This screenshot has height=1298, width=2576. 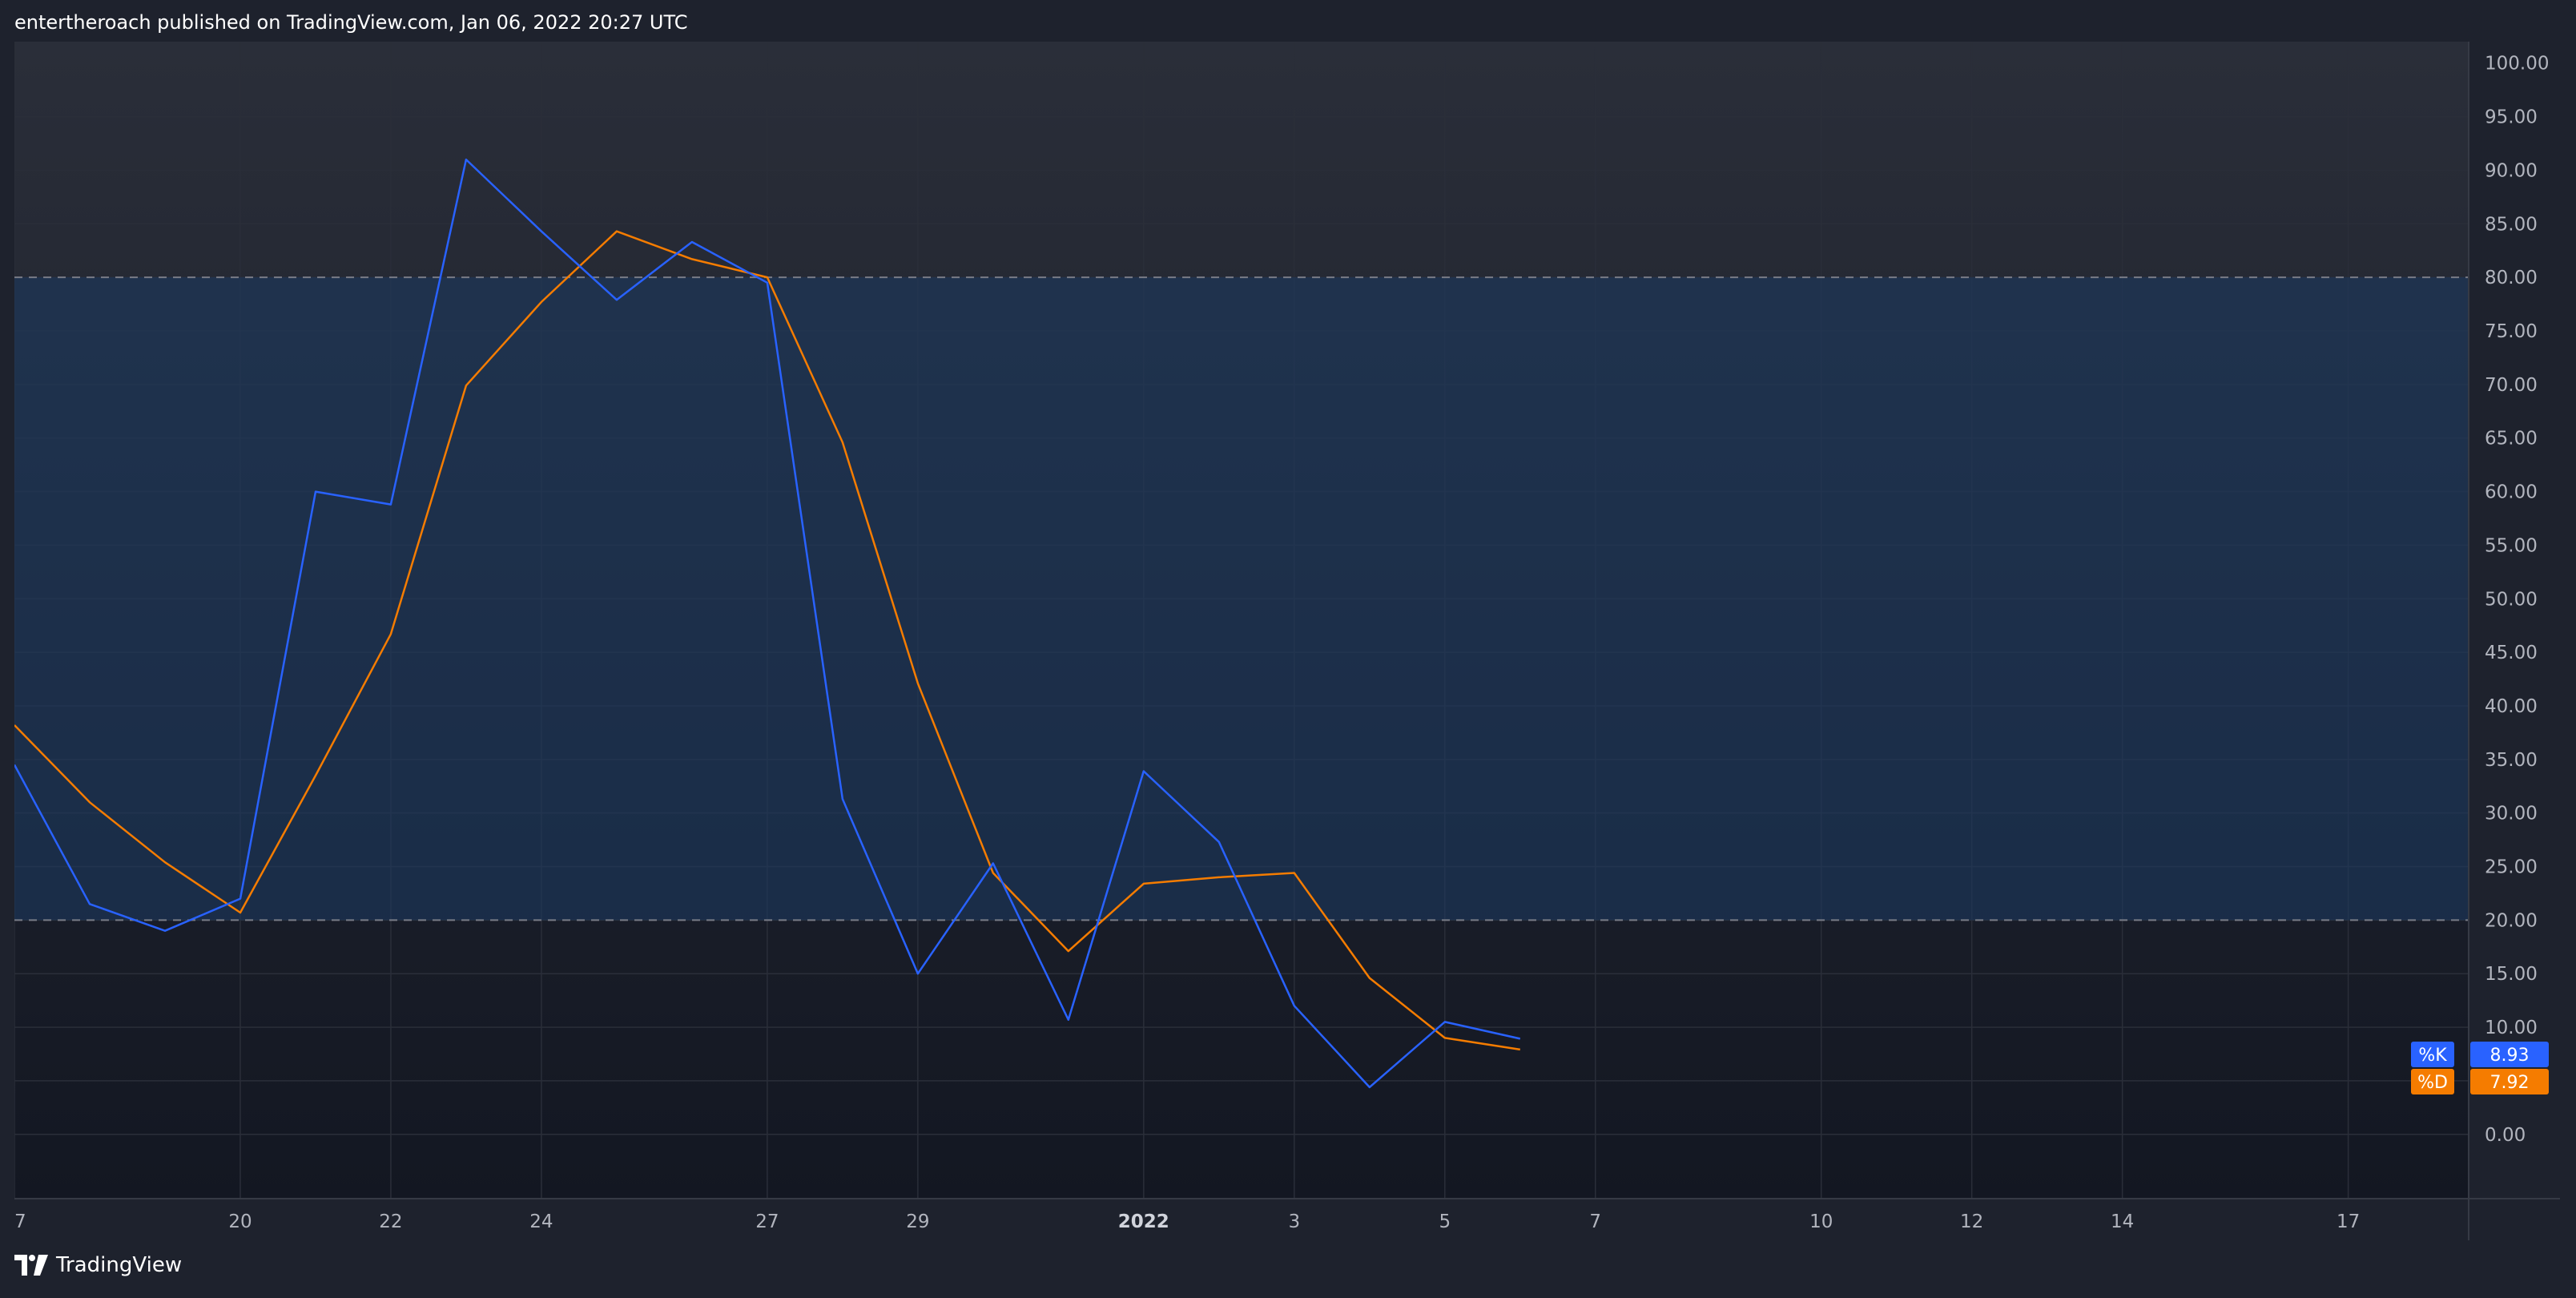 I want to click on x-tick-label: 10, so click(x=1821, y=1222).